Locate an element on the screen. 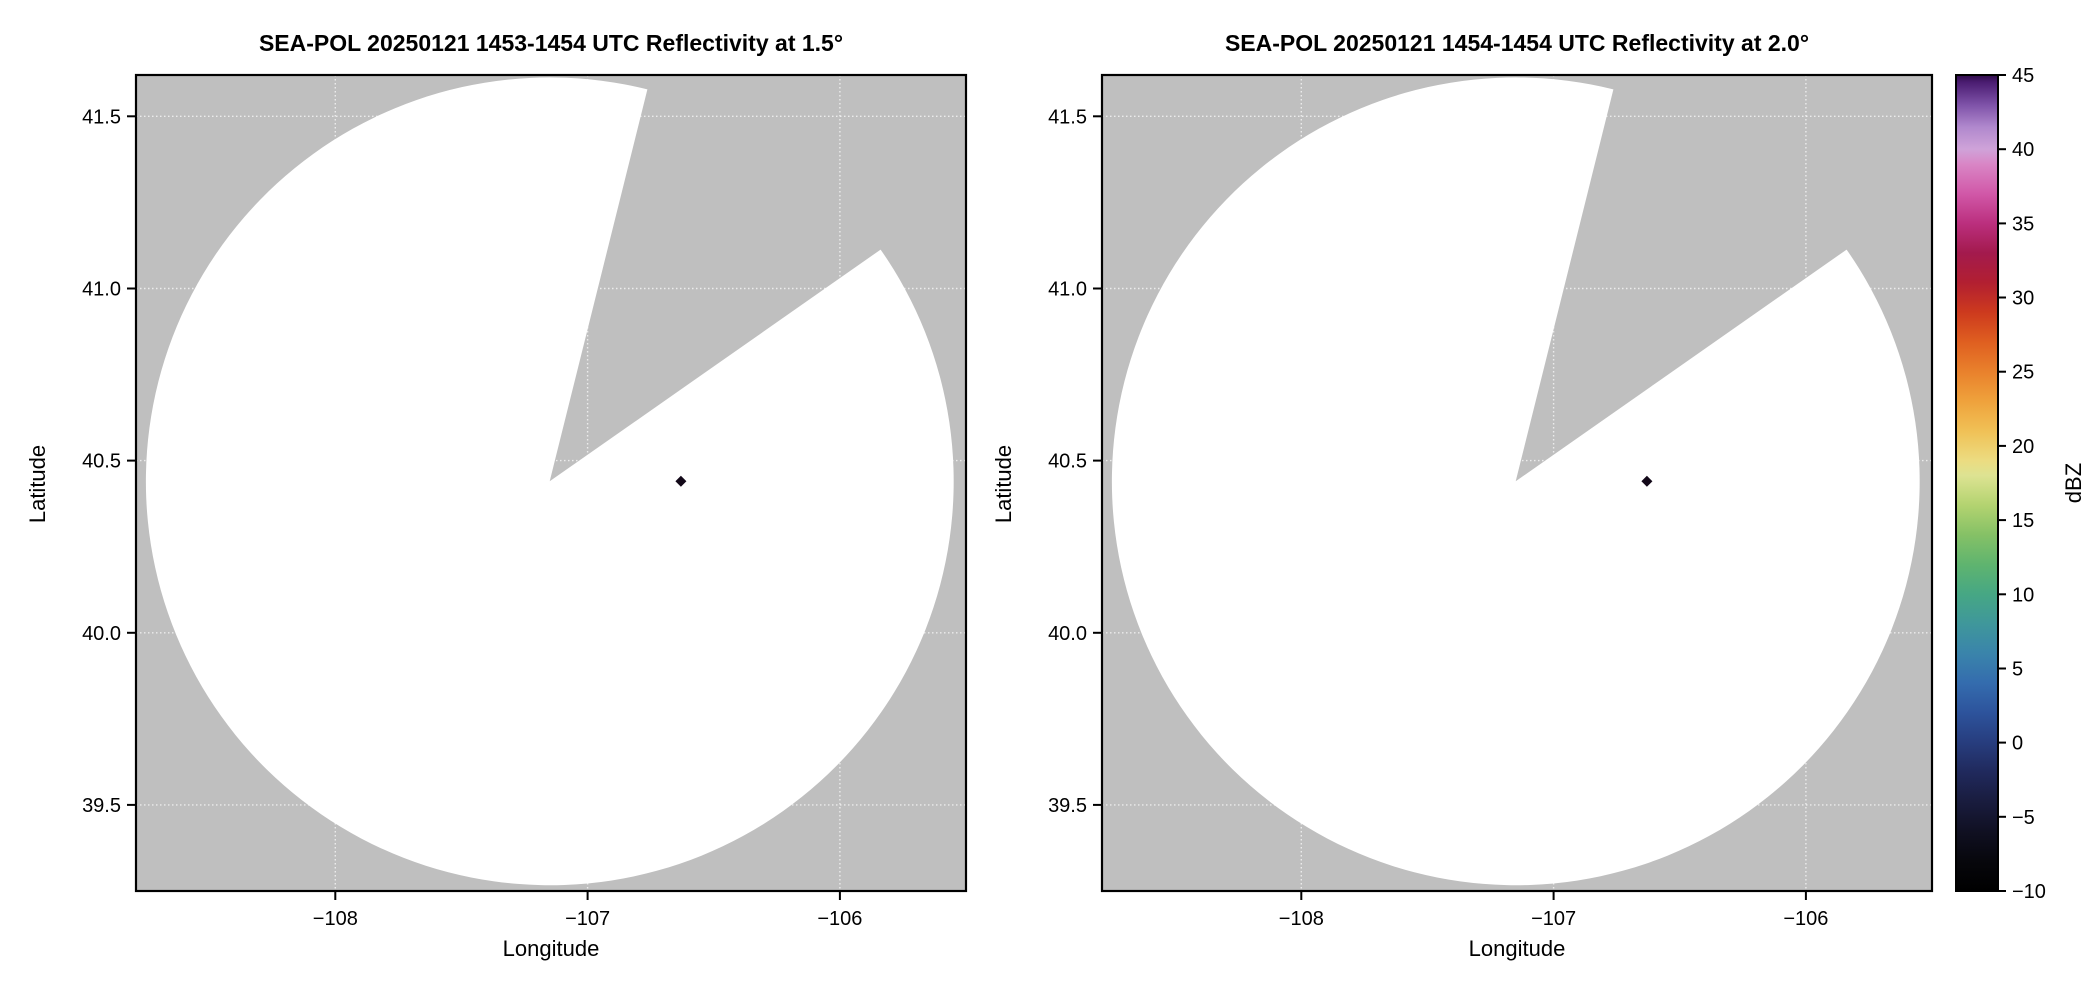 The image size is (2096, 990). colorbar-label: dBZ is located at coordinates (2073, 483).